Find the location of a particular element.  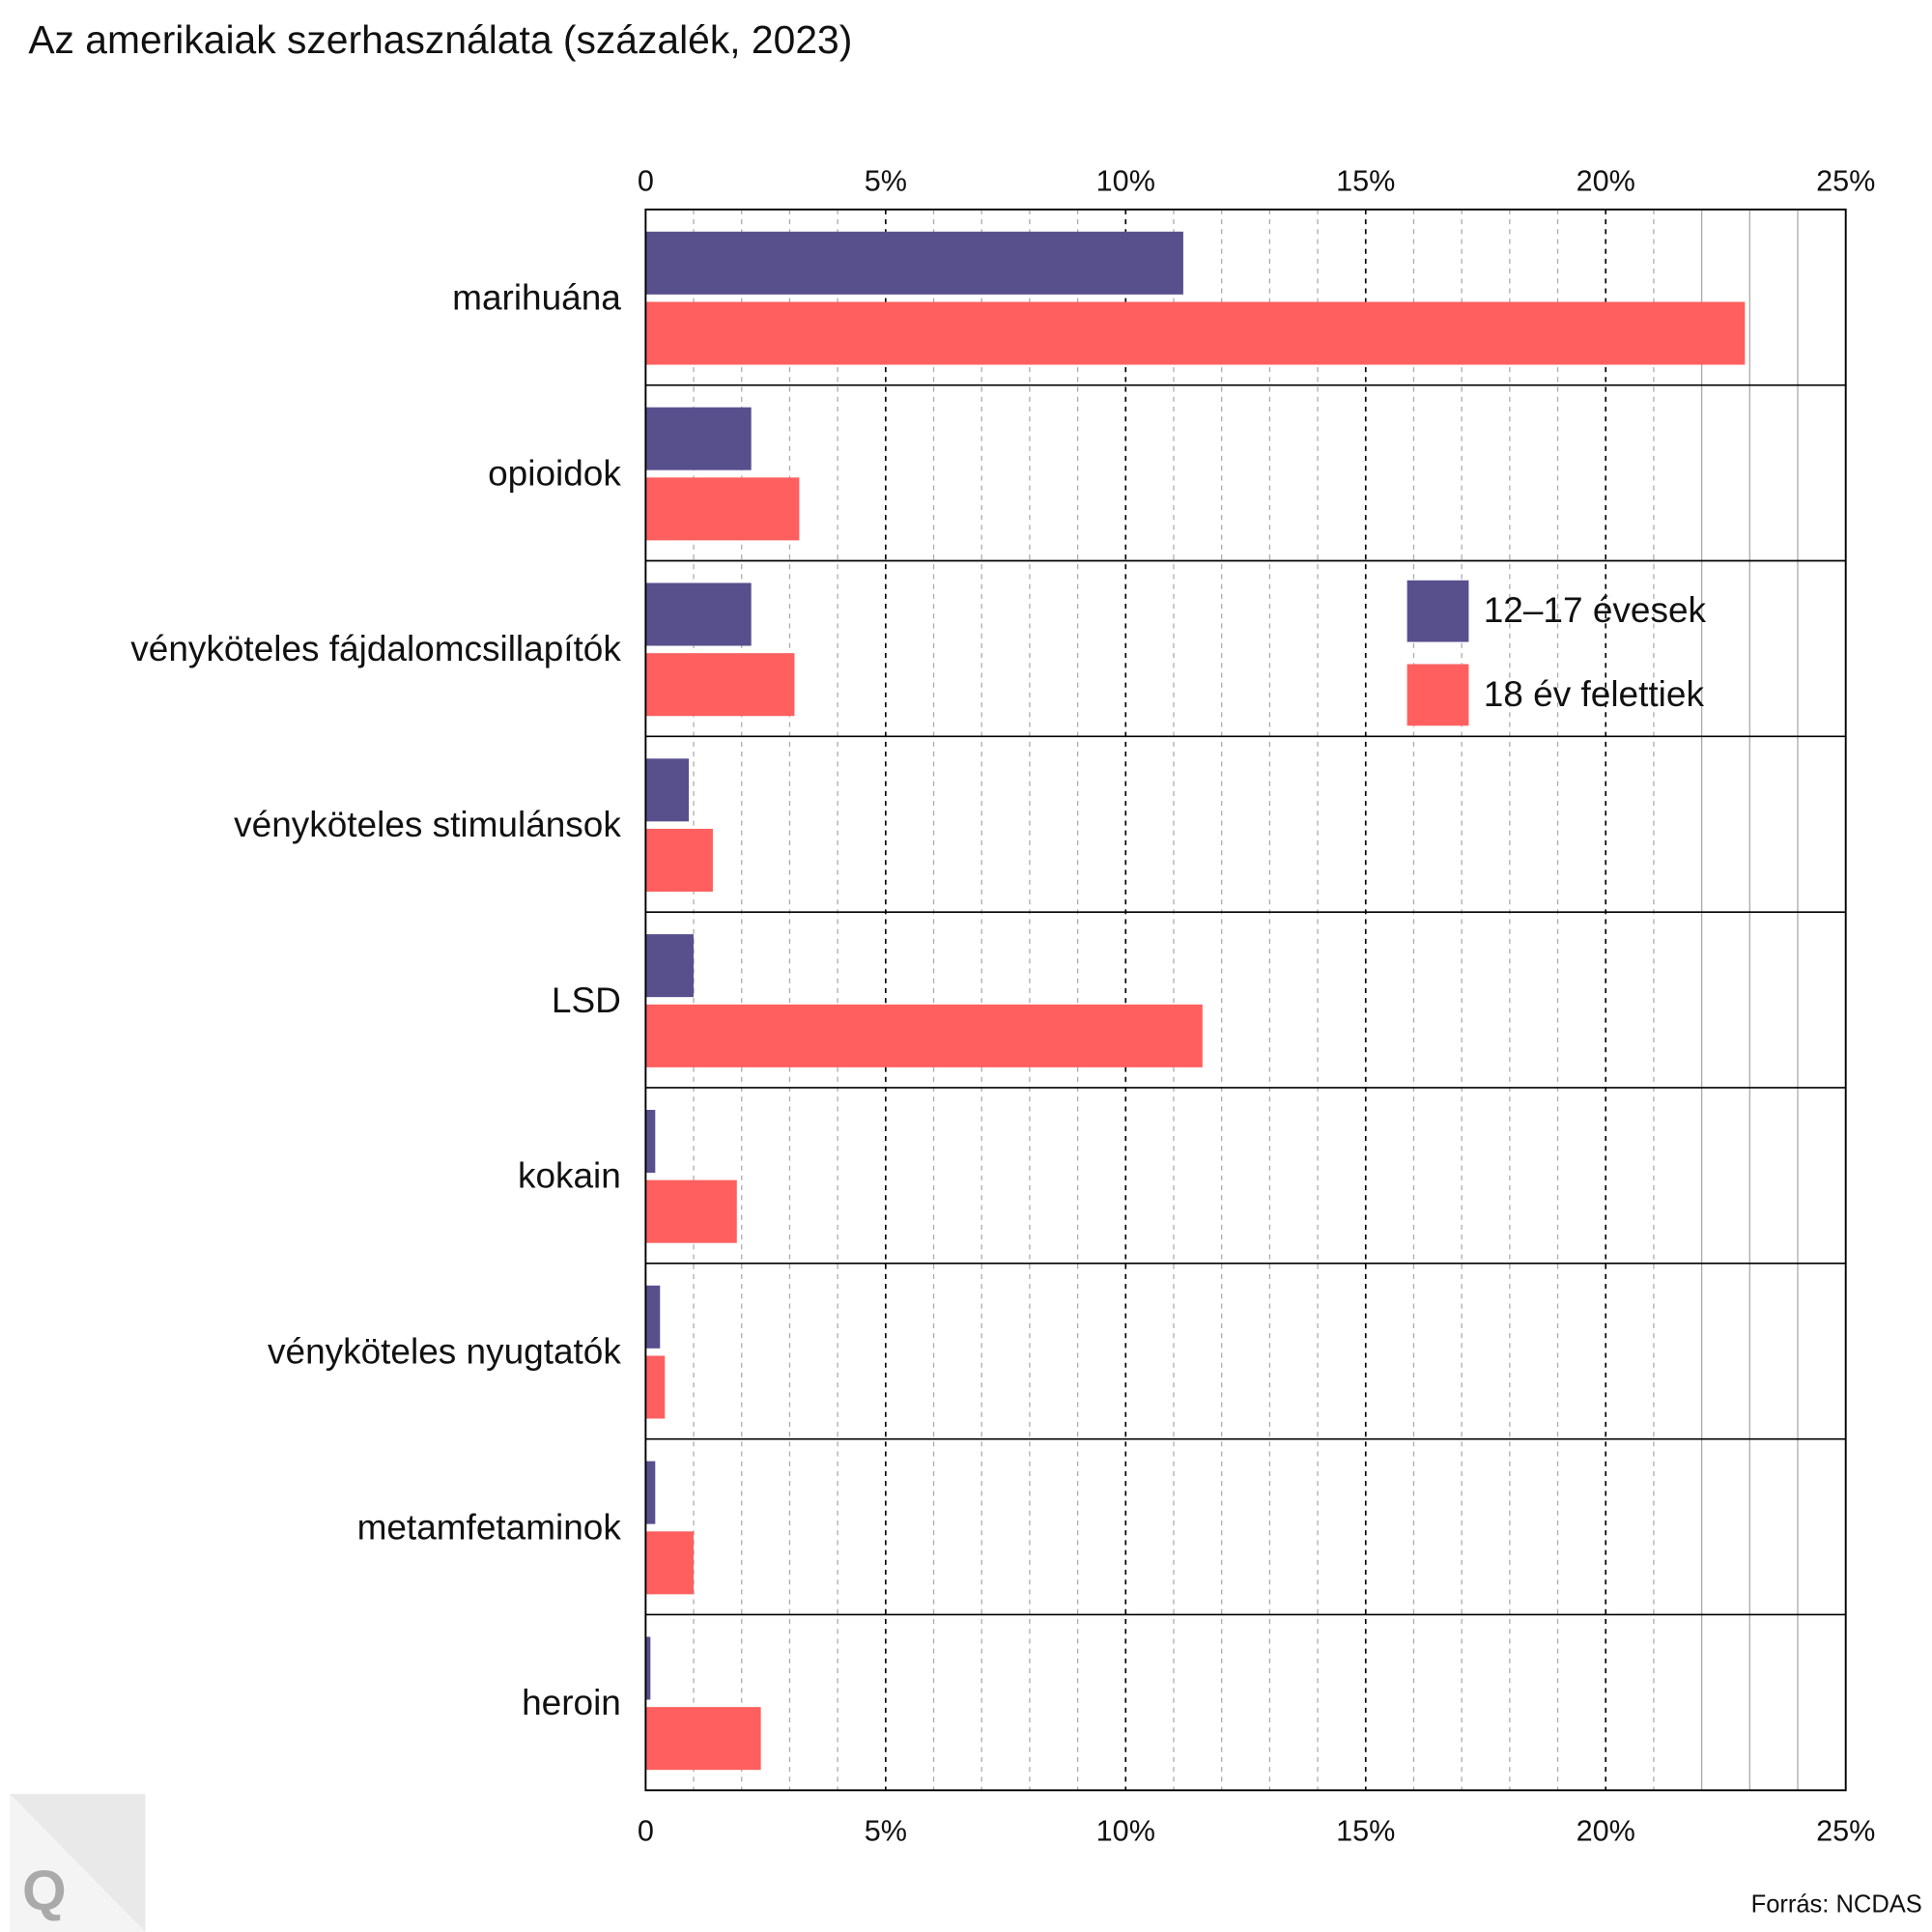

x-tick-label-bottom: 0 is located at coordinates (646, 1831).